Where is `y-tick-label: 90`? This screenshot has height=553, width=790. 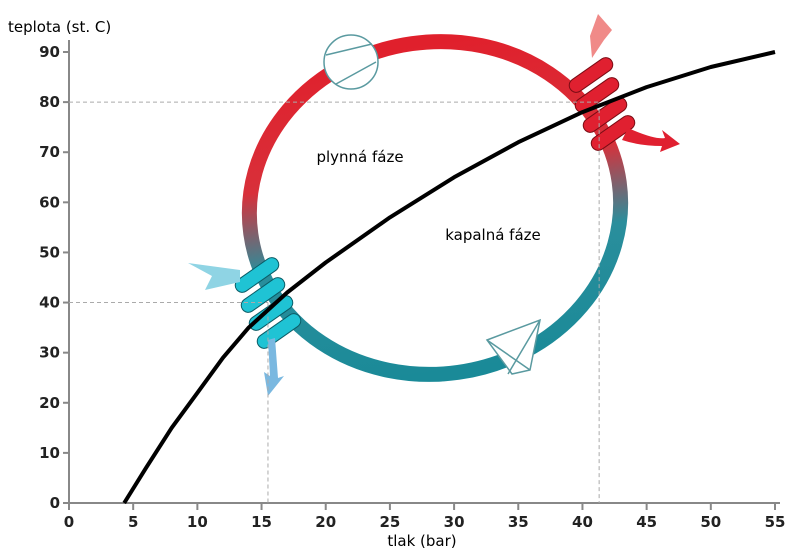 y-tick-label: 90 is located at coordinates (49, 52).